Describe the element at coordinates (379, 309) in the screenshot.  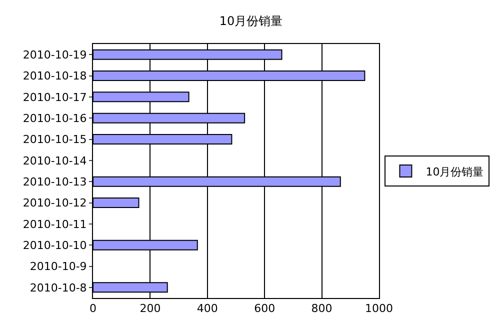
I see `x-tick-label: 1000` at that location.